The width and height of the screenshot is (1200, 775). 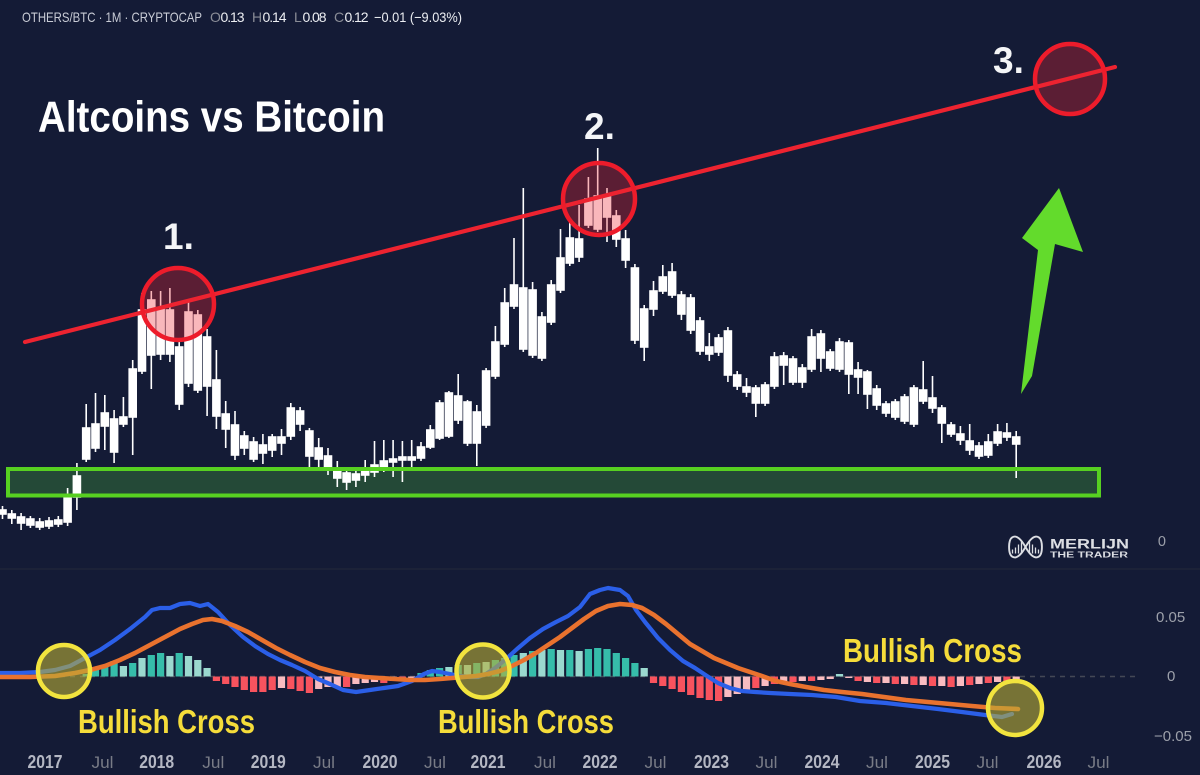 What do you see at coordinates (233, 17) in the screenshot?
I see `svg-text: 0.13` at bounding box center [233, 17].